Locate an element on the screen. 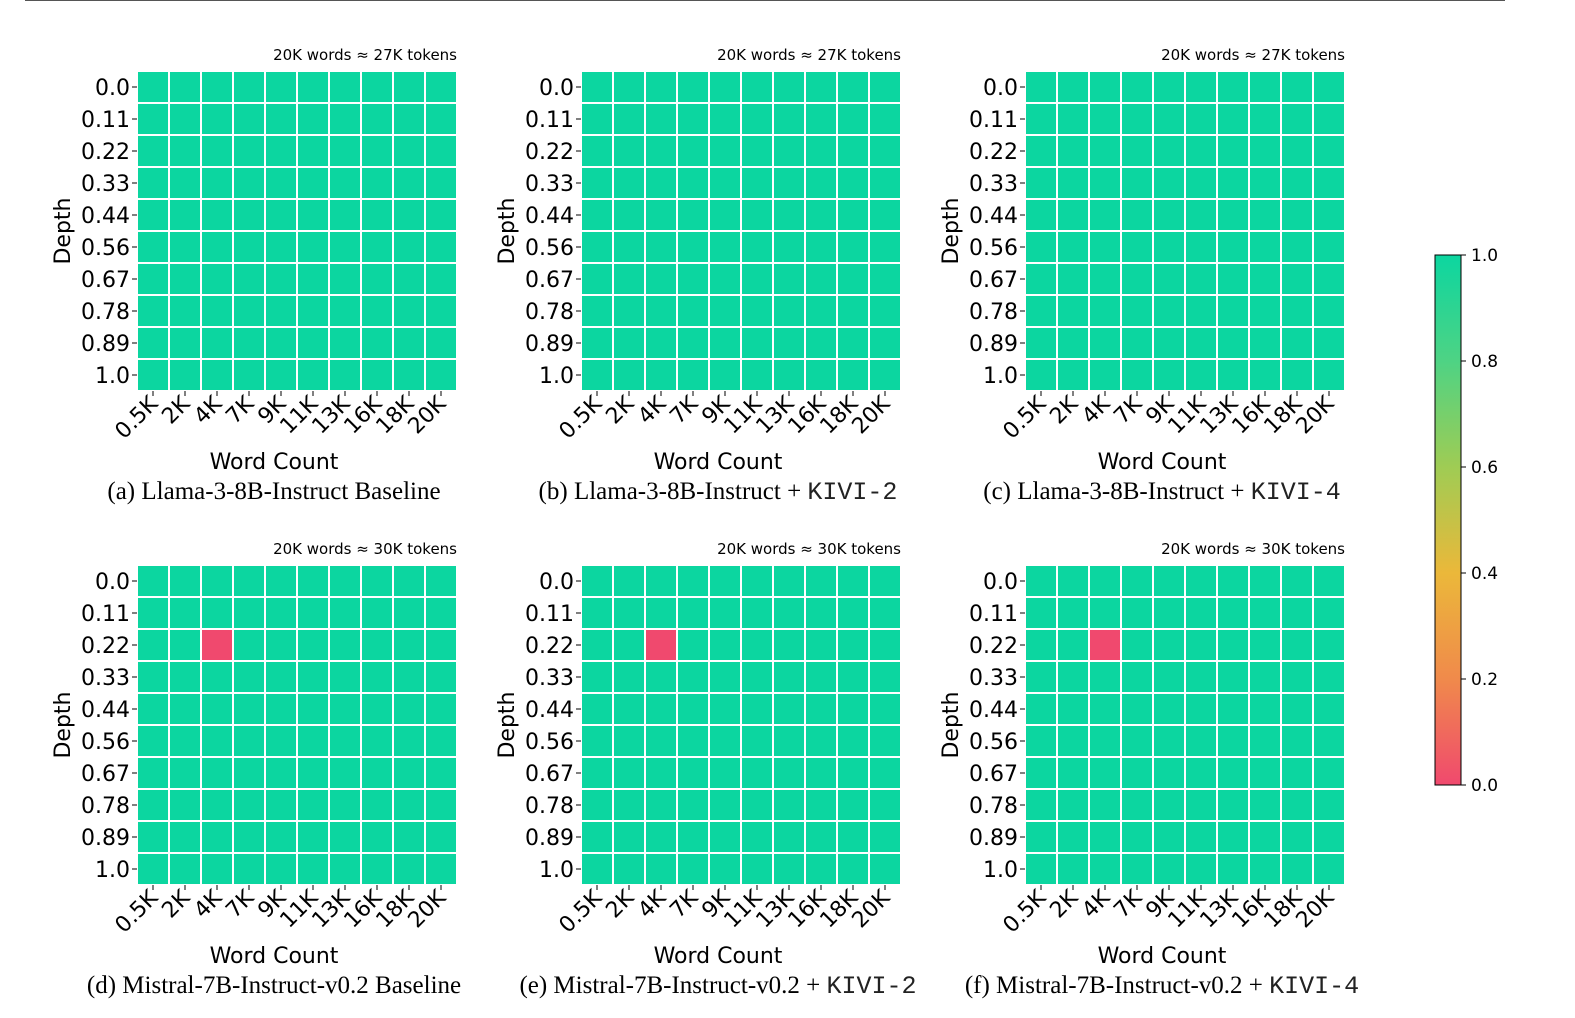 The image size is (1575, 1018). y-tick-label: 0.33 is located at coordinates (105, 678).